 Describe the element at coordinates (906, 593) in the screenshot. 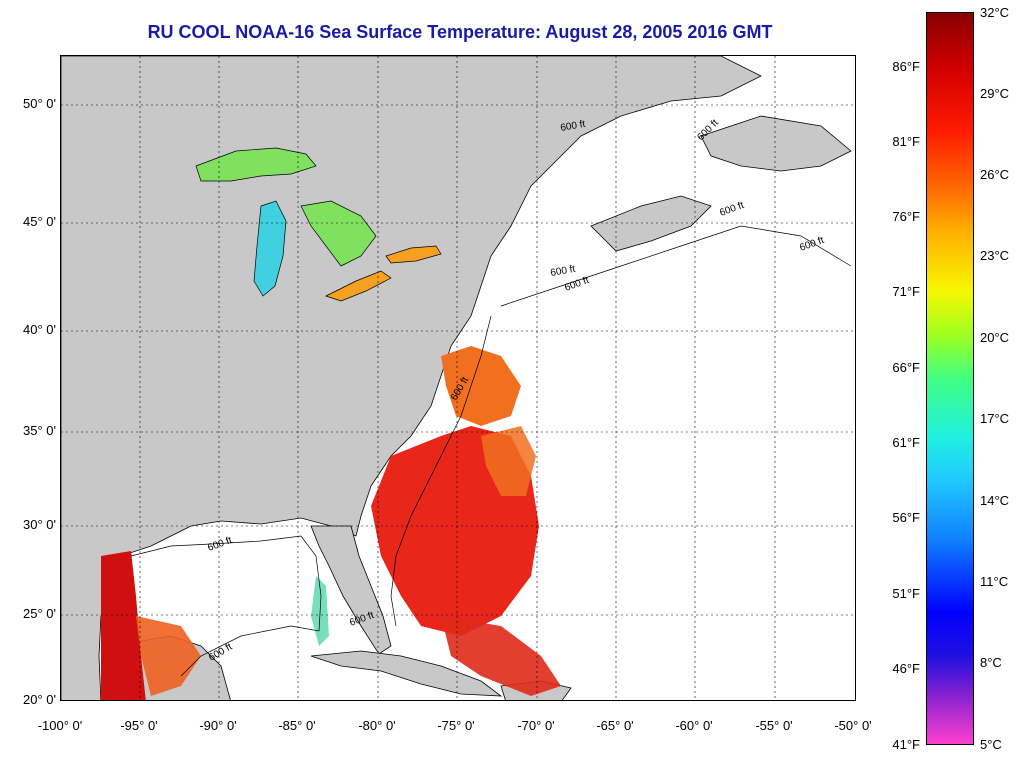

I see `colorbar-fahrenheit-label: 51°F` at that location.